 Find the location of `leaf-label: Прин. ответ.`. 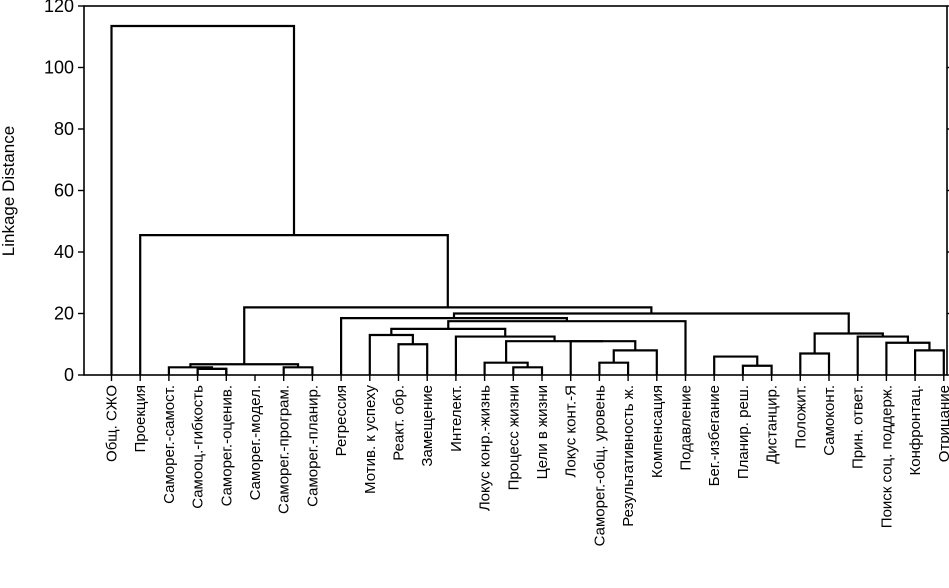

leaf-label: Прин. ответ. is located at coordinates (858, 427).